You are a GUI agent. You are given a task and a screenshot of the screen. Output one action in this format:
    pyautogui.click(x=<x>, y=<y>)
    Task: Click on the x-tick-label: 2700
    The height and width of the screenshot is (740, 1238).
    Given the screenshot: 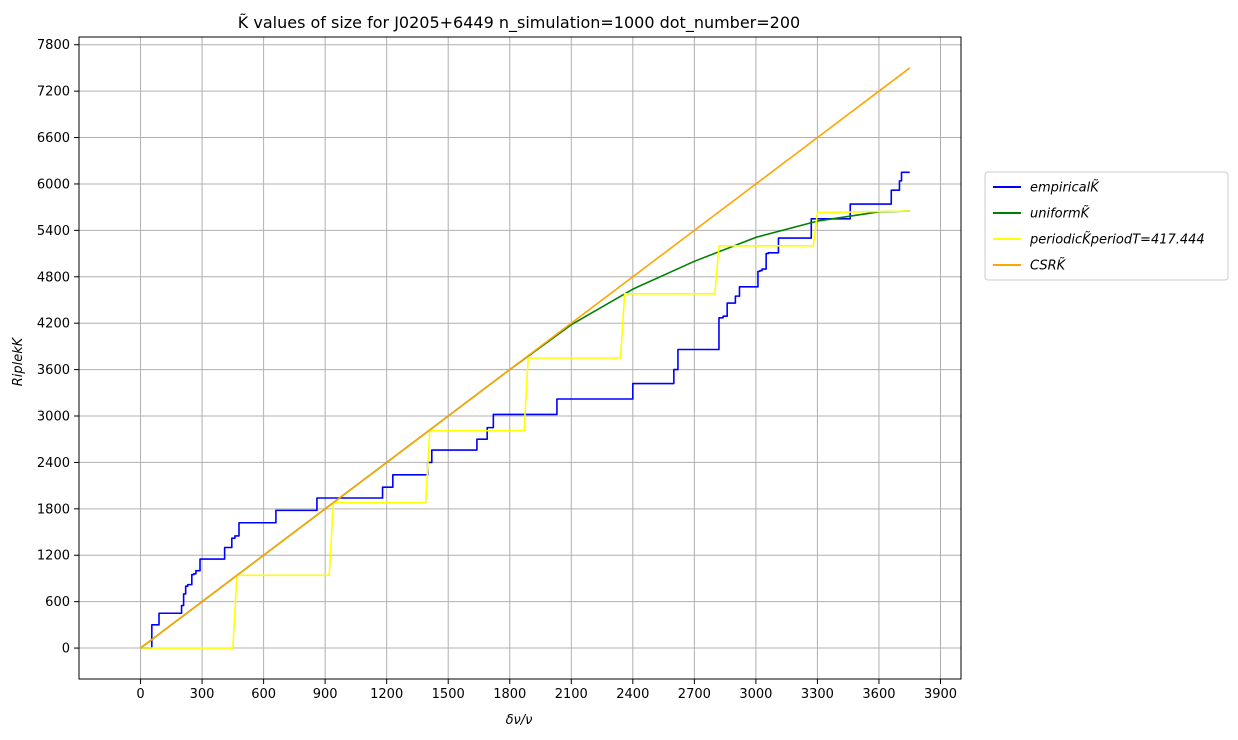 What is the action you would take?
    pyautogui.click(x=694, y=694)
    